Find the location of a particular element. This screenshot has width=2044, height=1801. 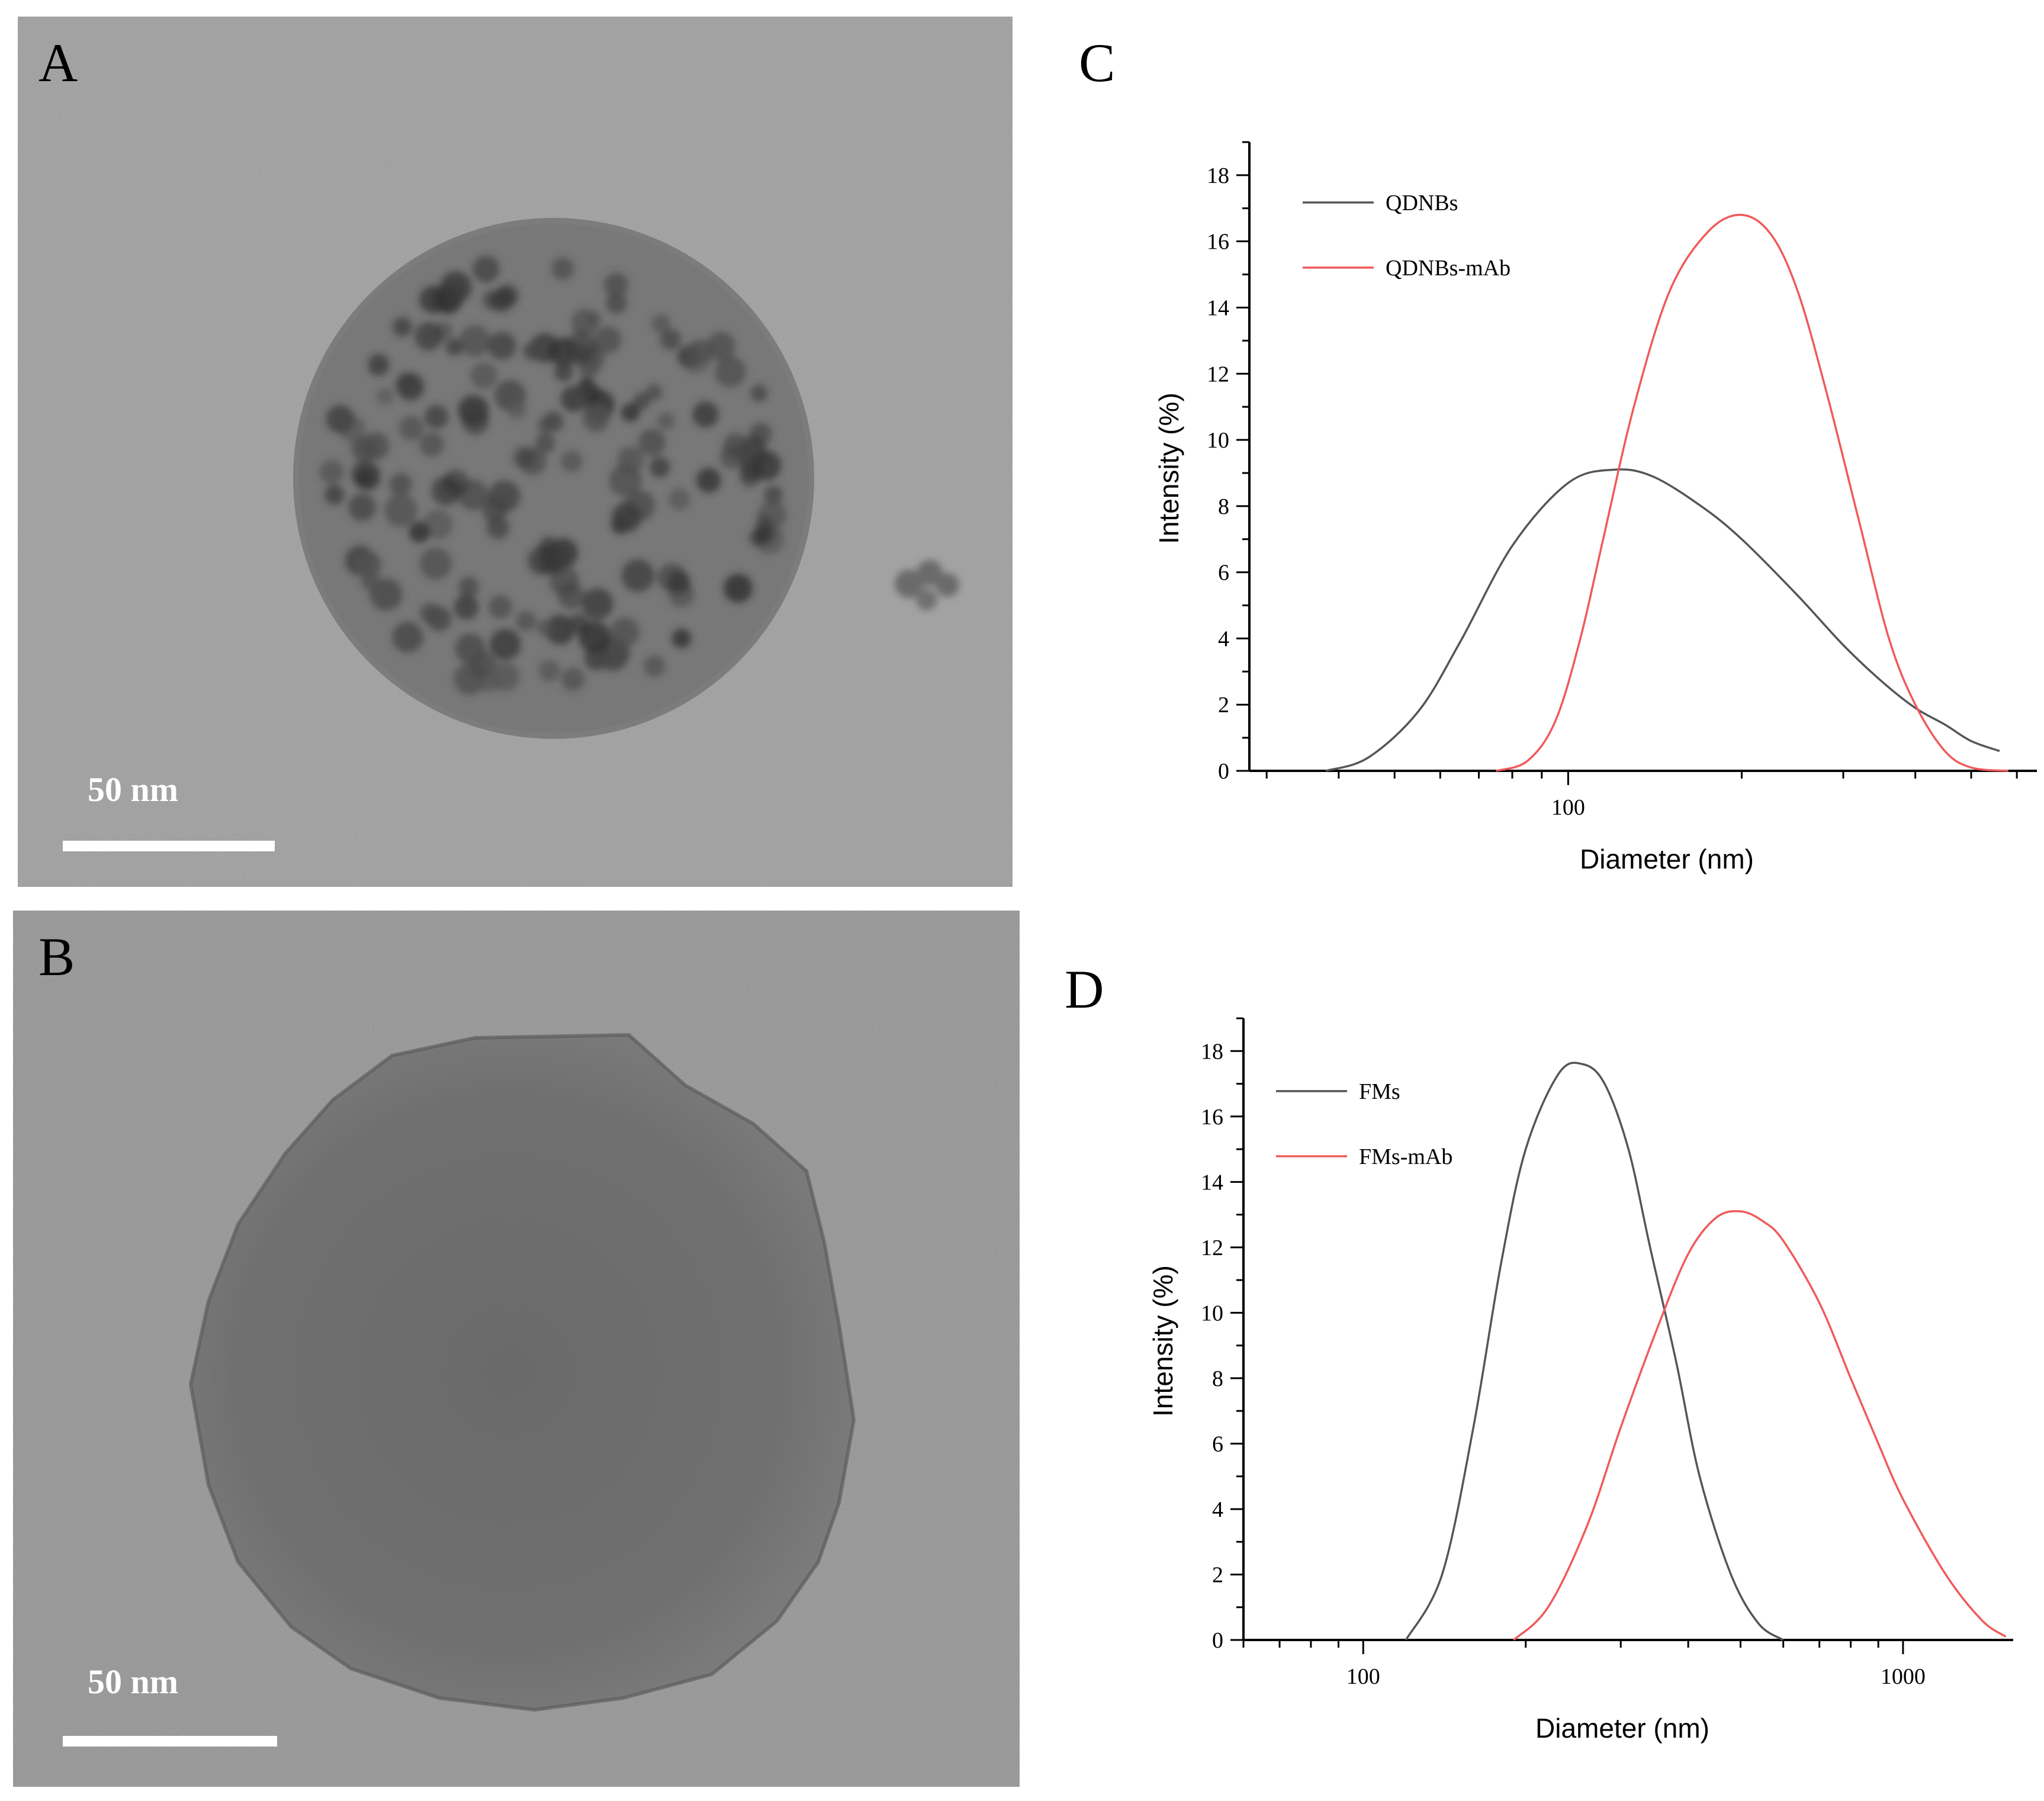

legend-label: FMs is located at coordinates (1379, 1091).